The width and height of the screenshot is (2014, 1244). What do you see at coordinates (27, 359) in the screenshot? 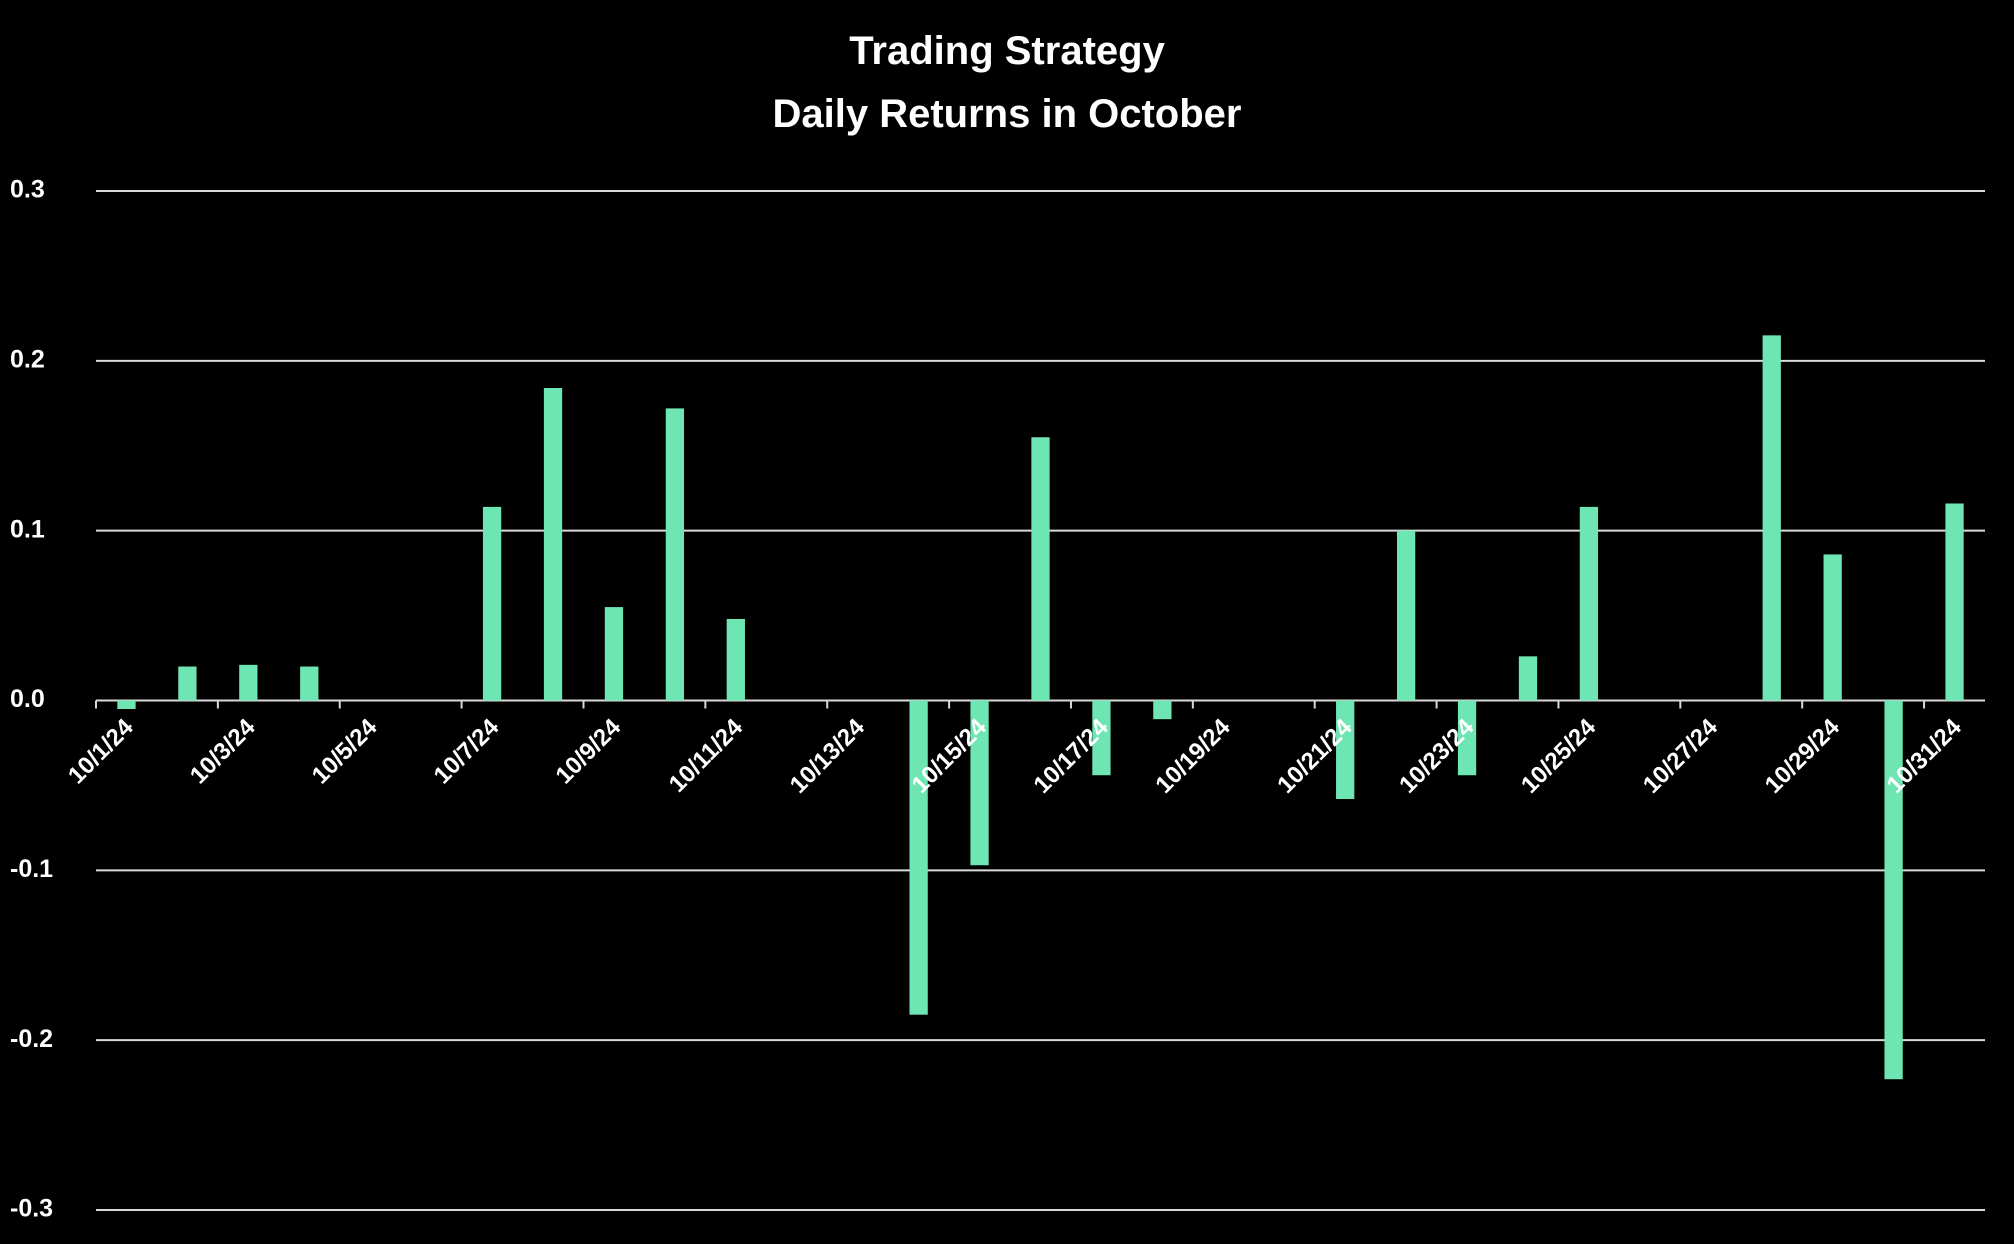
I see `y-tick-label: 0.2` at bounding box center [27, 359].